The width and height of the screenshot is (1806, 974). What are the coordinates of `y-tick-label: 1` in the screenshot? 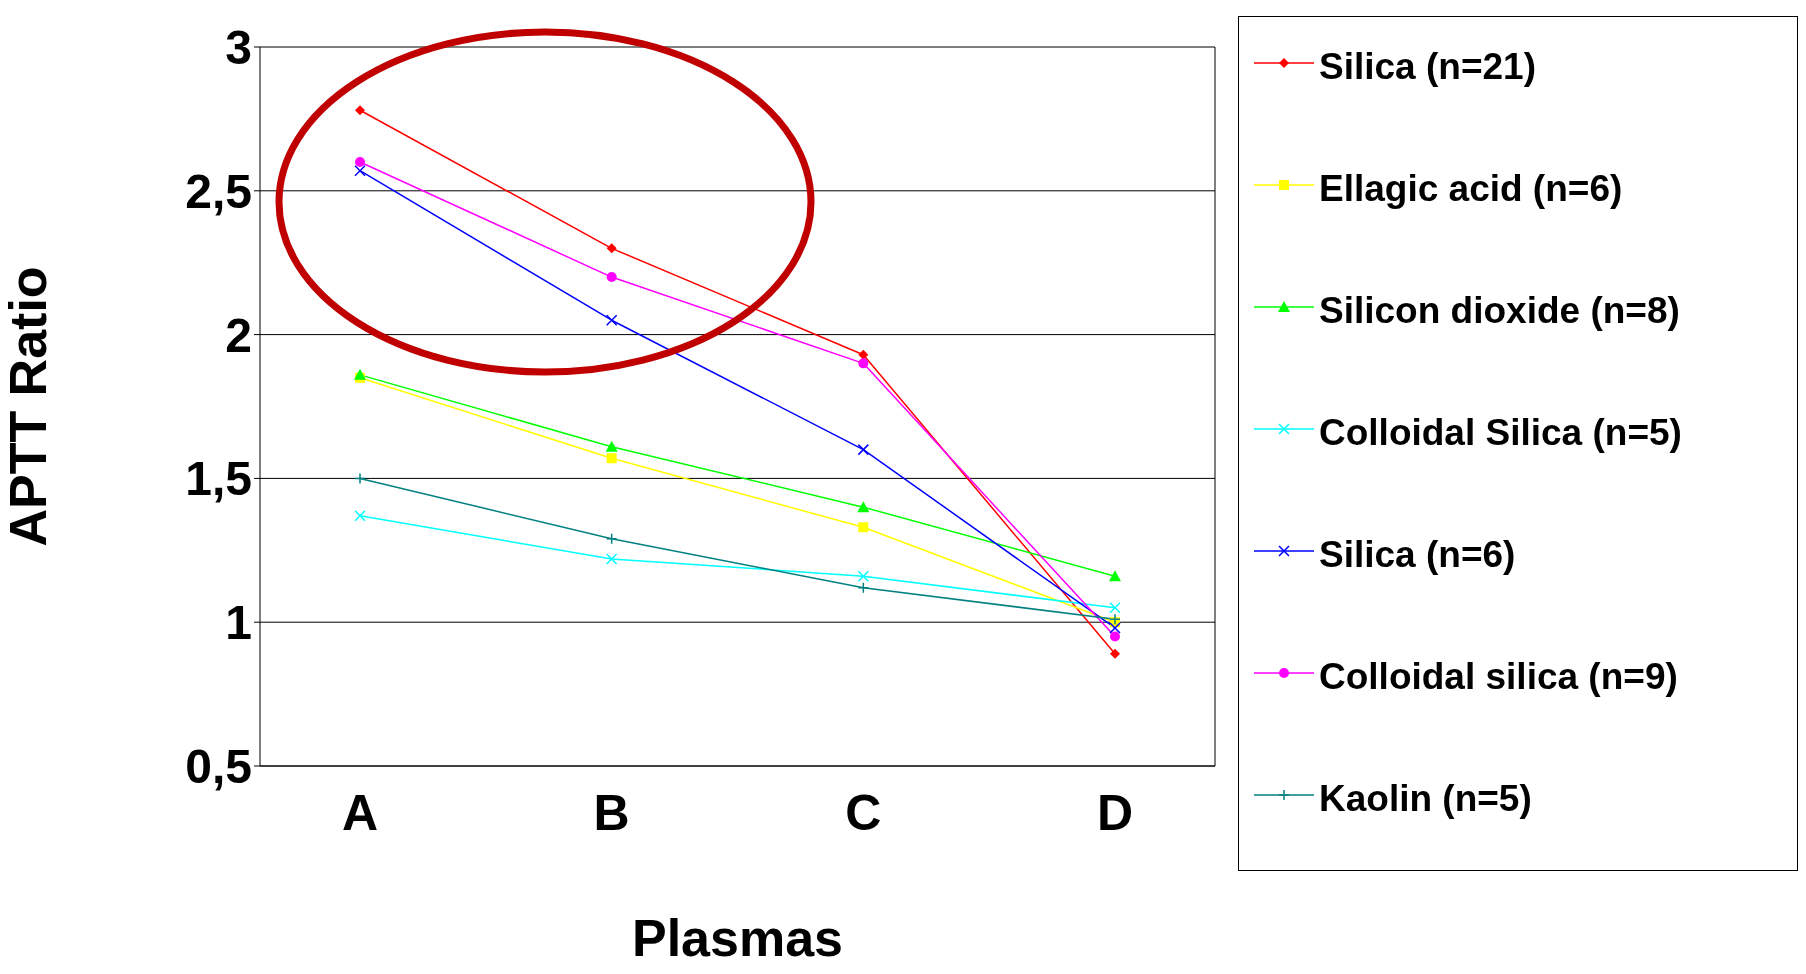 It's located at (238, 623).